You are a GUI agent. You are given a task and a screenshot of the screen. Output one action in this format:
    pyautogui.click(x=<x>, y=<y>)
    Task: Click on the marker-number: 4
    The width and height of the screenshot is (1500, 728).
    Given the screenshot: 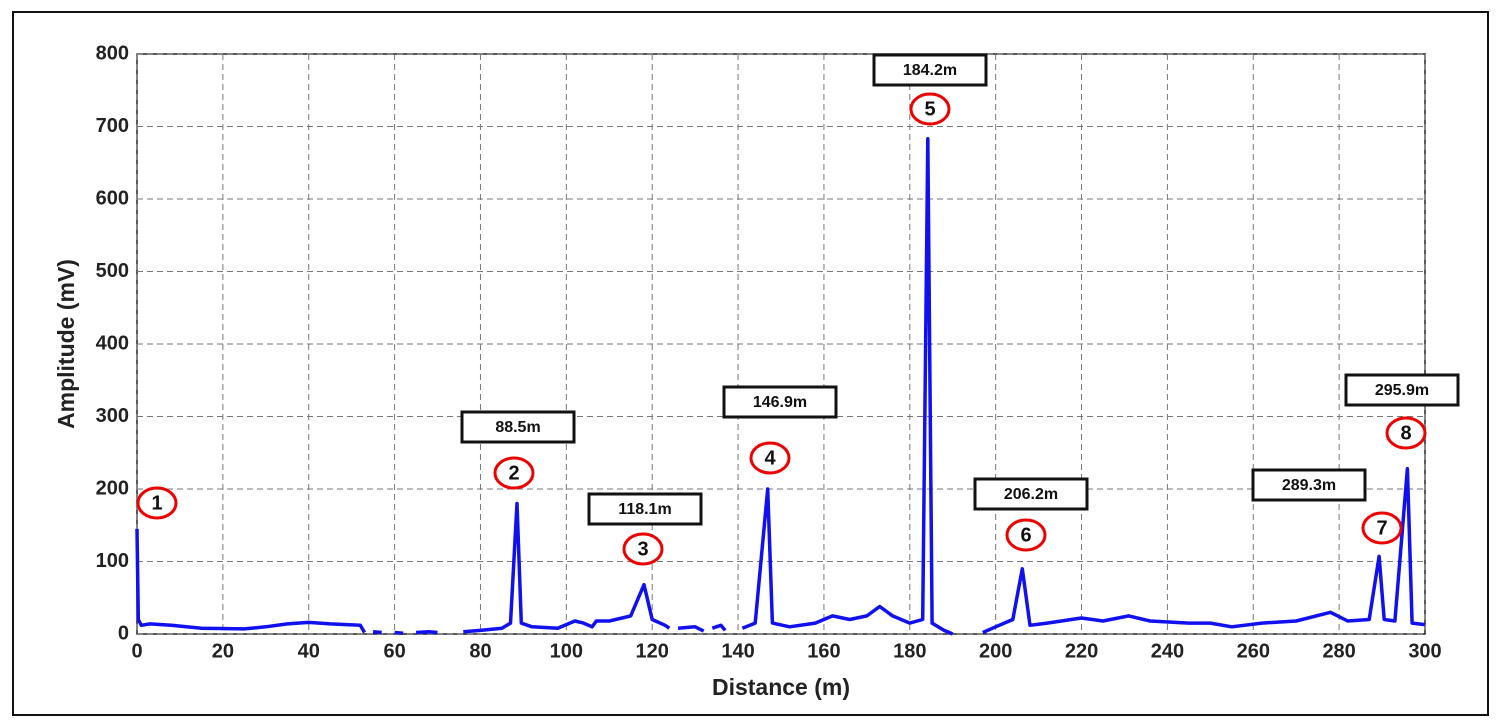 What is the action you would take?
    pyautogui.click(x=770, y=458)
    